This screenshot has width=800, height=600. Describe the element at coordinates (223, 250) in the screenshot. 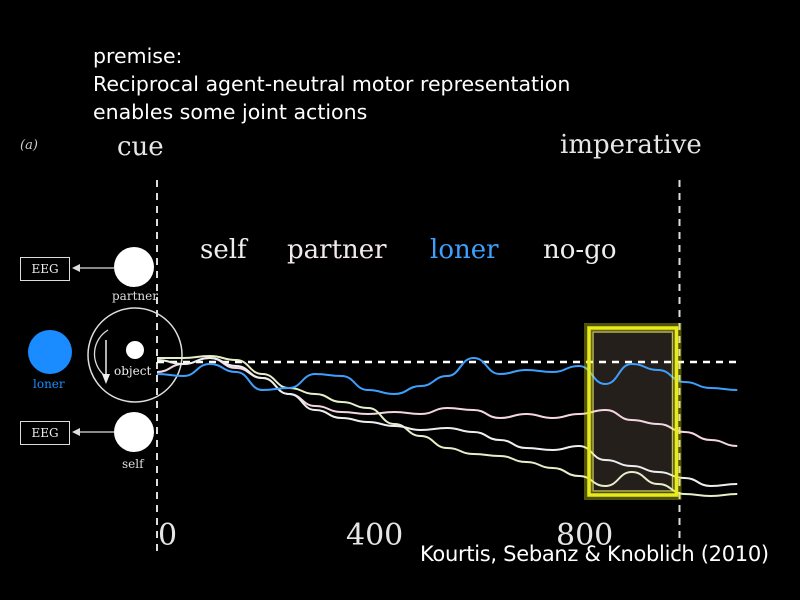

I see `legend-self: self` at that location.